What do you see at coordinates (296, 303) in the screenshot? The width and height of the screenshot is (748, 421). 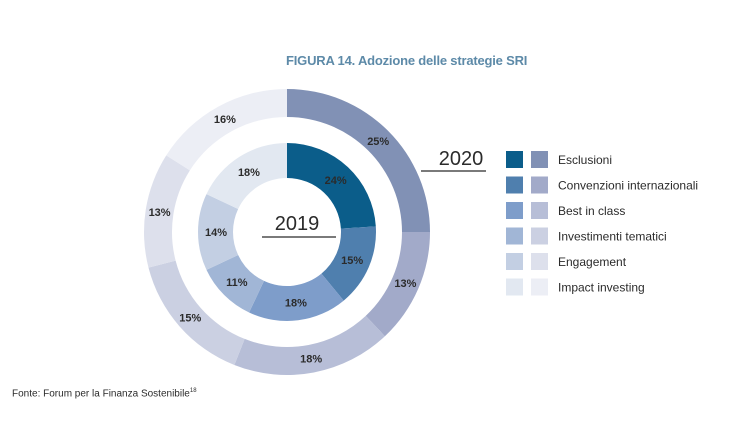 I see `data-label-2019-best-in-class: 18%` at bounding box center [296, 303].